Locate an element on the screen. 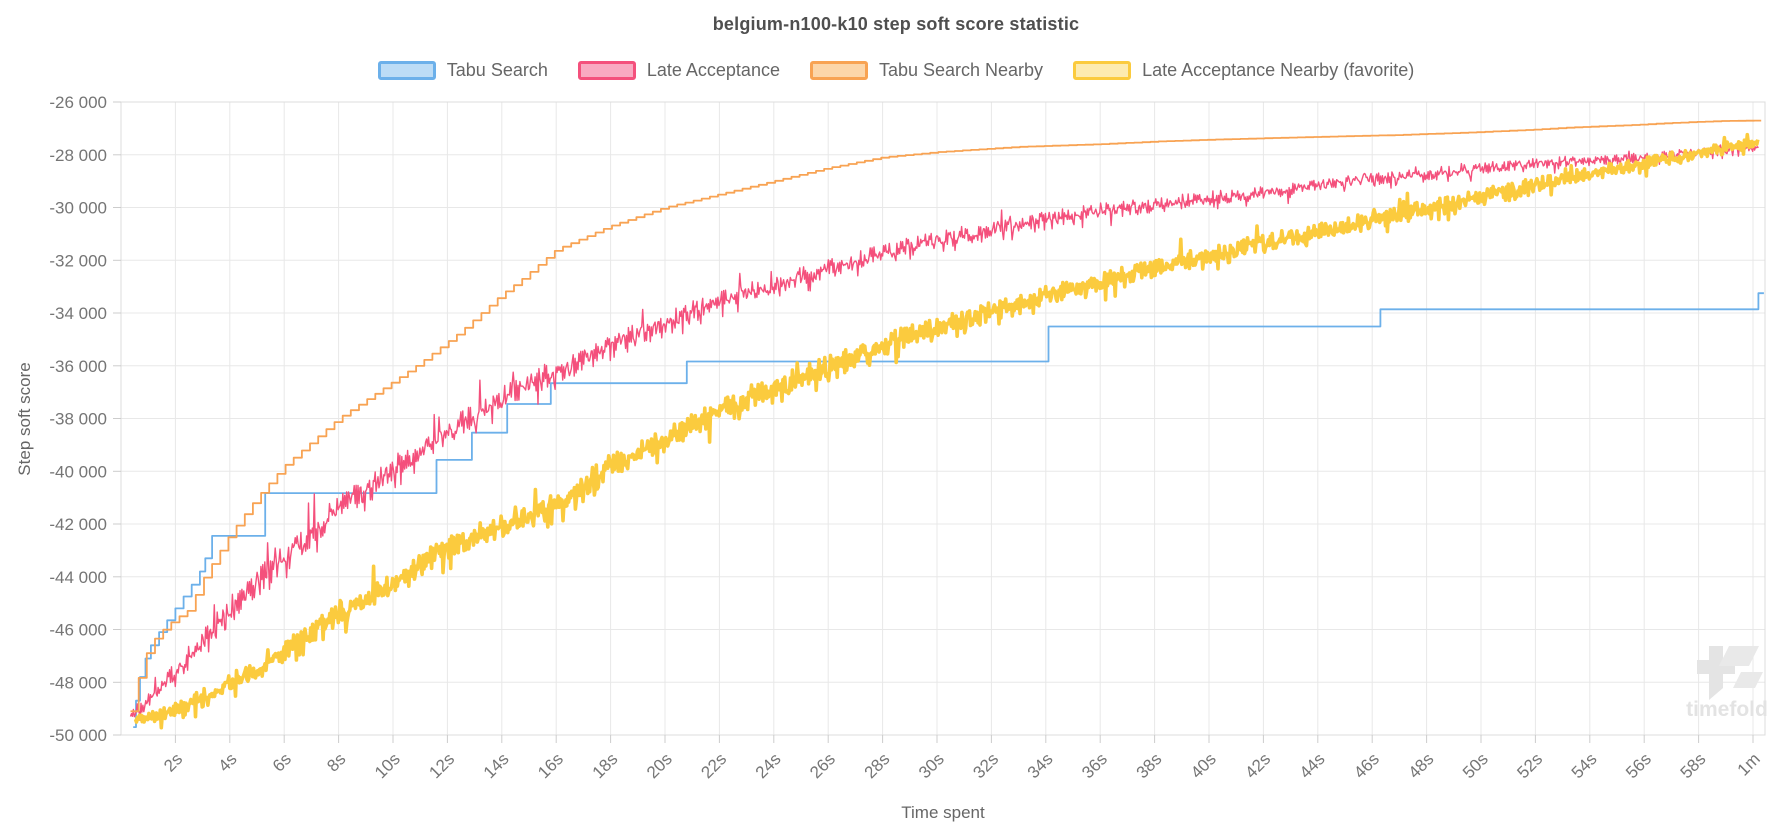 The image size is (1792, 832). legend-item-late-acceptance-nearby-favorite: Late Acceptance Nearby (favorite) is located at coordinates (1243, 70).